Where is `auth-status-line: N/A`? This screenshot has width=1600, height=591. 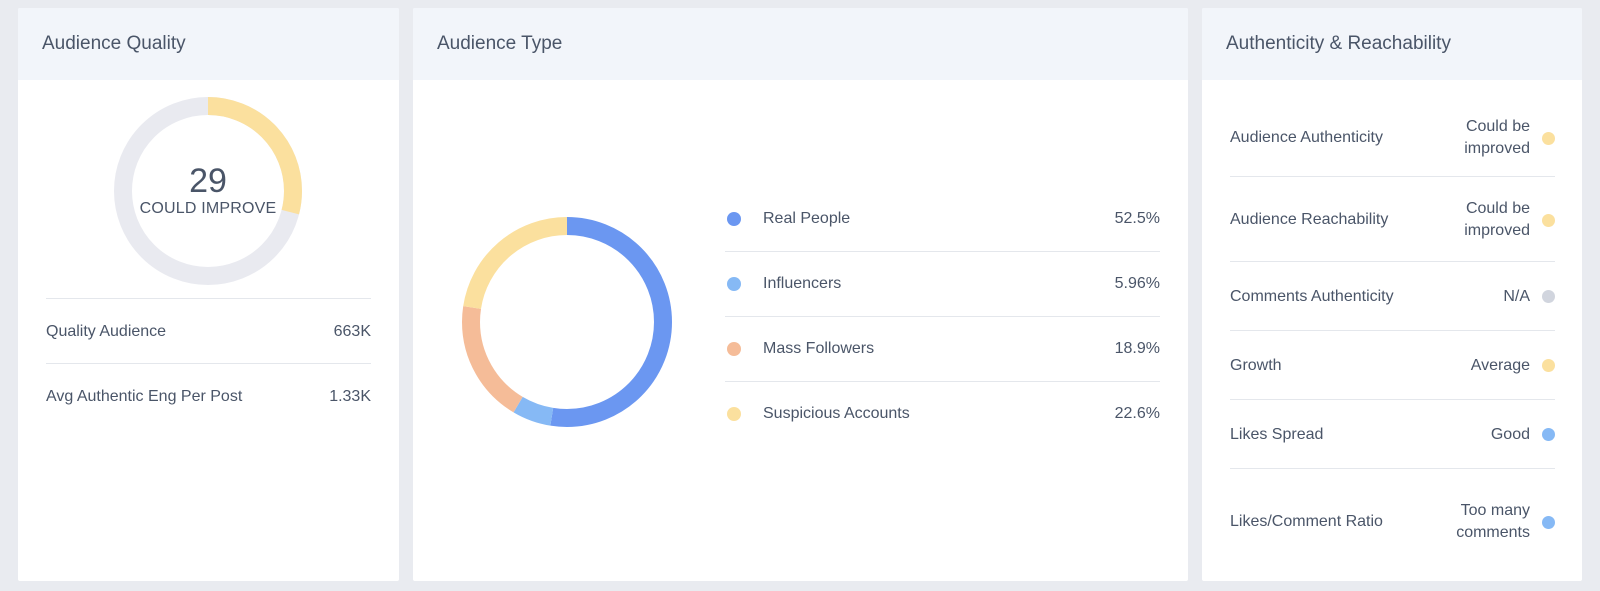
auth-status-line: N/A is located at coordinates (1516, 296).